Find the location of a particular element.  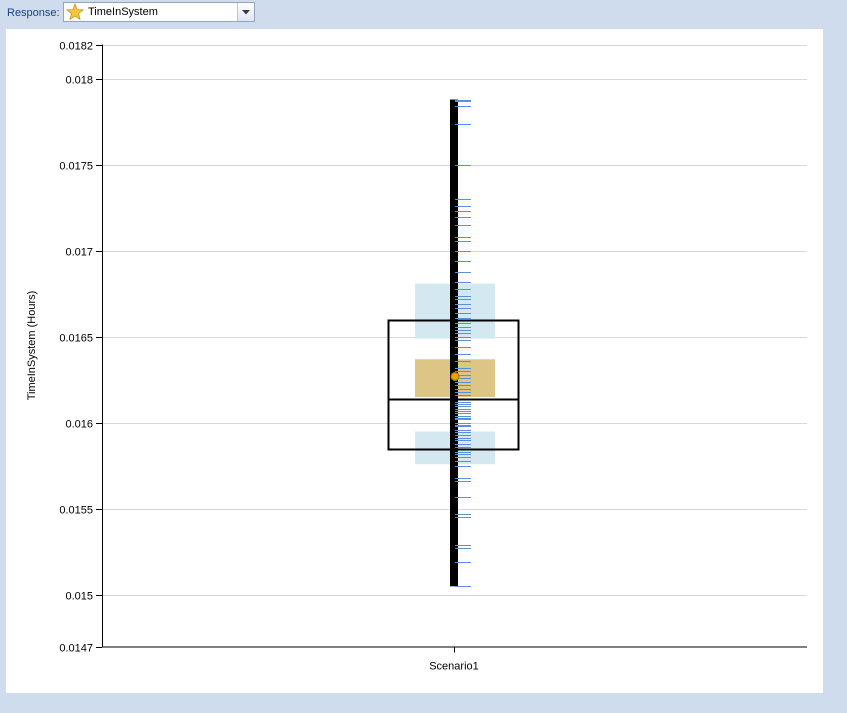

interquartile-box is located at coordinates (453, 385).